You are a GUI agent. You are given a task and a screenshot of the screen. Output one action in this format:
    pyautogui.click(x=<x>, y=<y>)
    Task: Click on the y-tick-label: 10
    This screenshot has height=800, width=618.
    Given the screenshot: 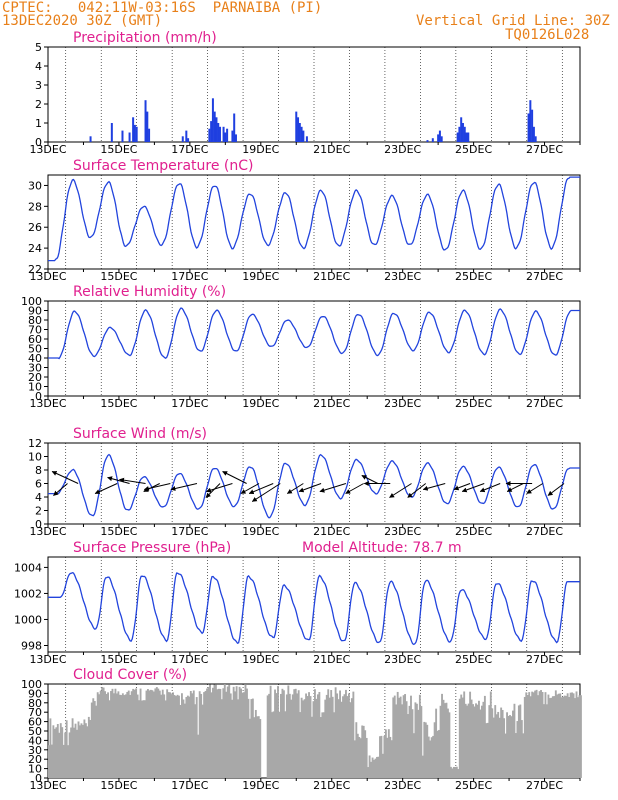 What is the action you would take?
    pyautogui.click(x=35, y=387)
    